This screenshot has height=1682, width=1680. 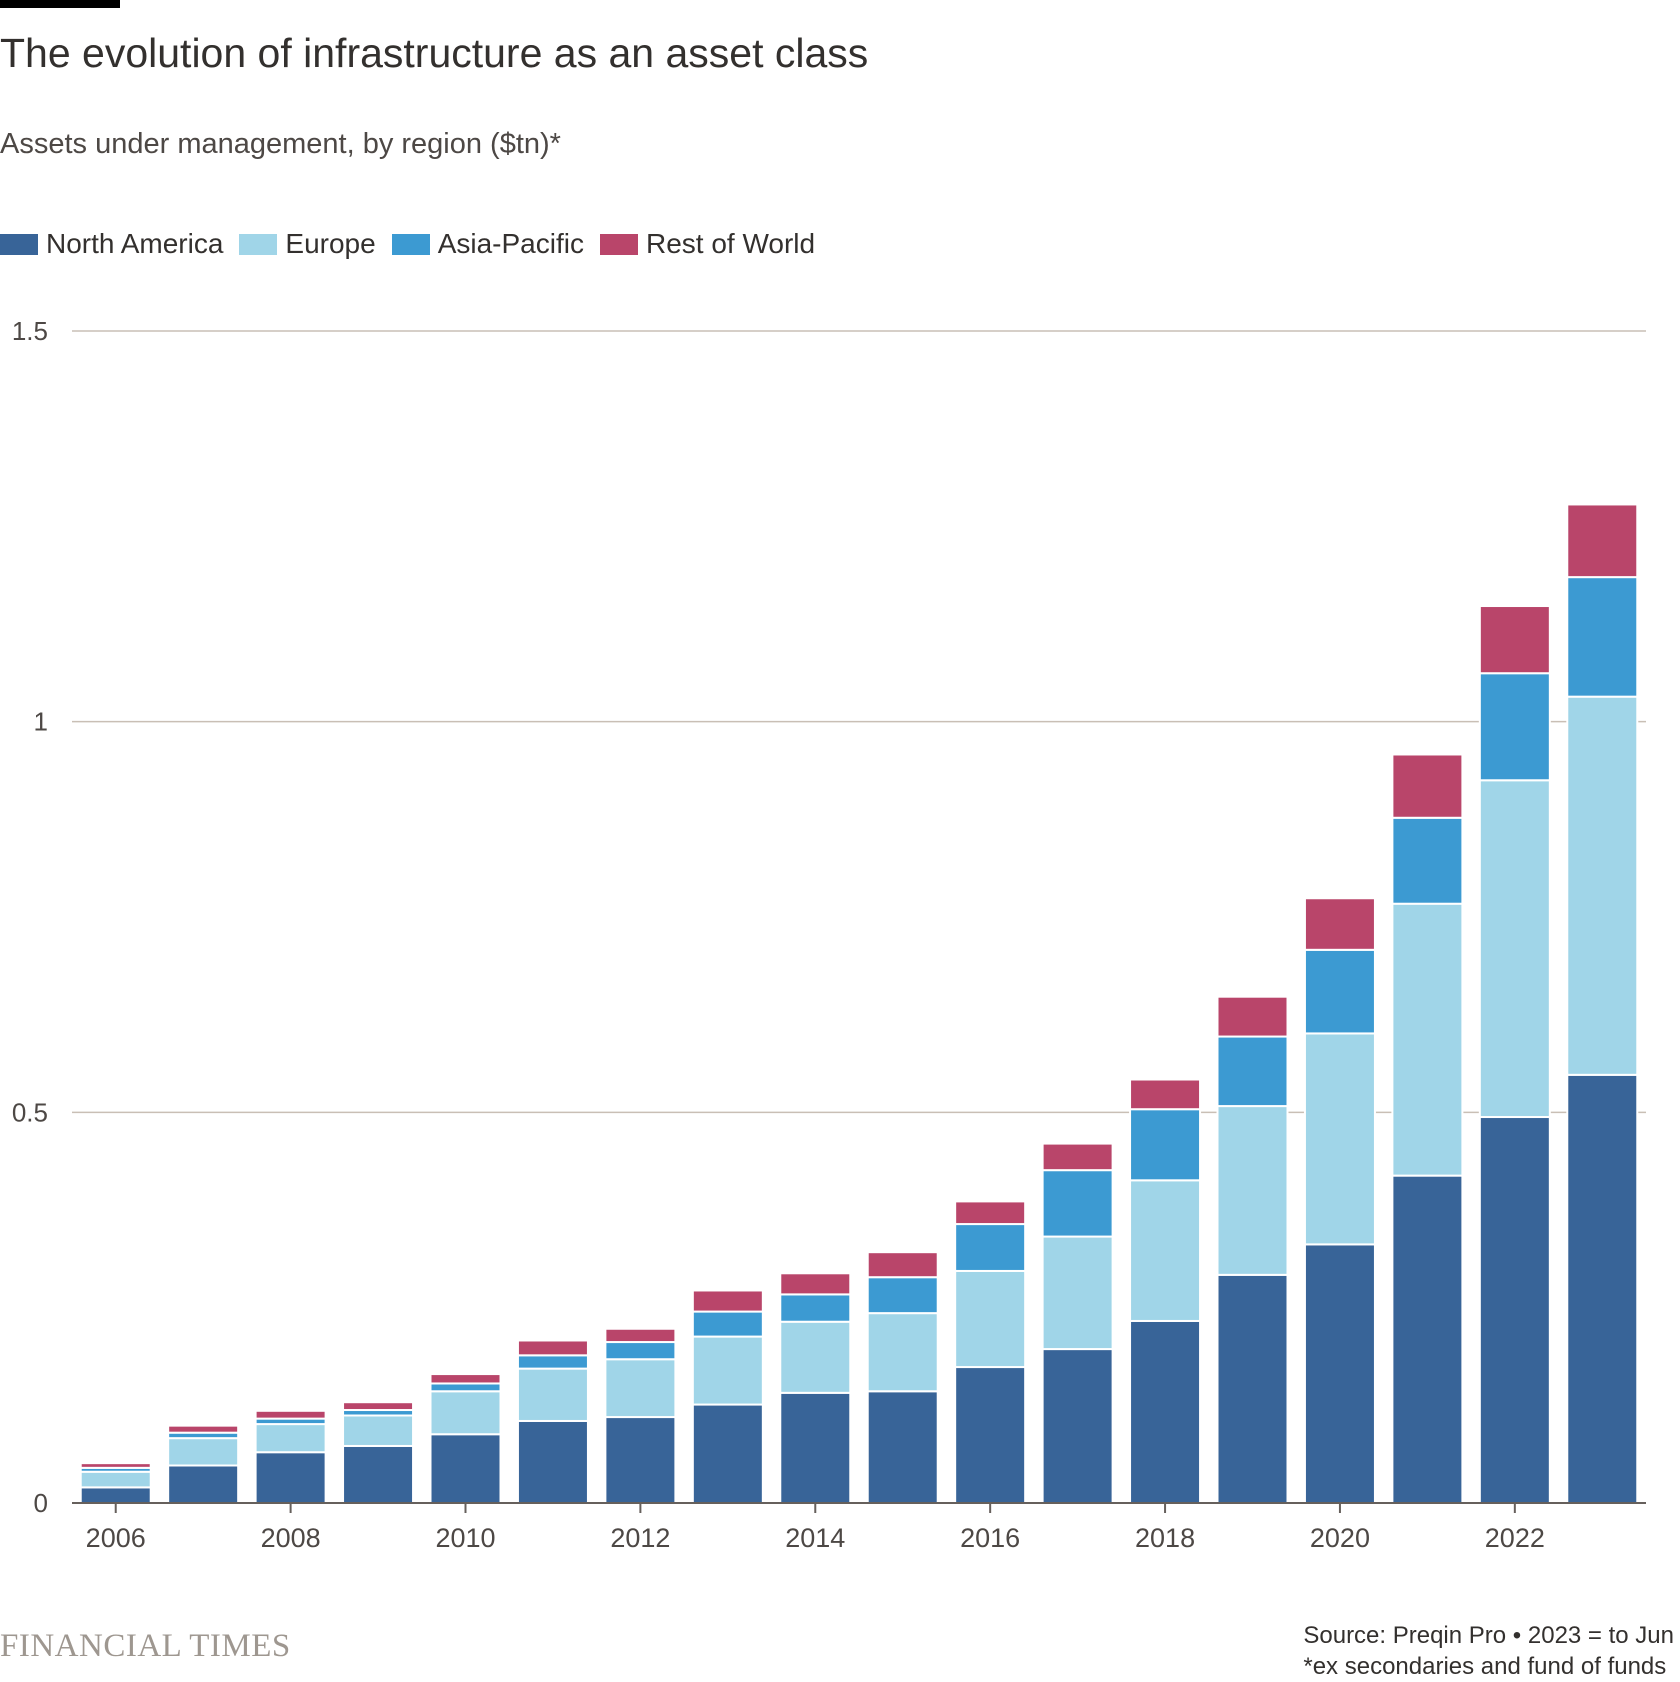 I want to click on source-text: Source: Preqin Pro • 2023 = to Jun, so click(x=1488, y=1635).